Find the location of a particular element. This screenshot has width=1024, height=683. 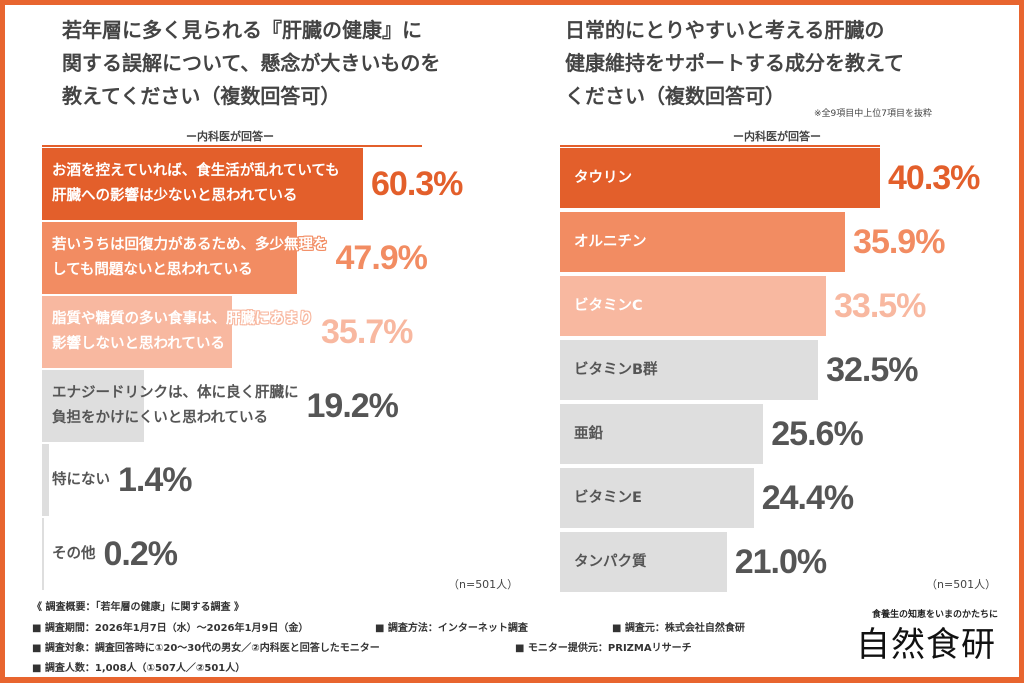

footer-summary: 《 調査概要：「若年層の健康」に関する調査 》 is located at coordinates (138, 607).